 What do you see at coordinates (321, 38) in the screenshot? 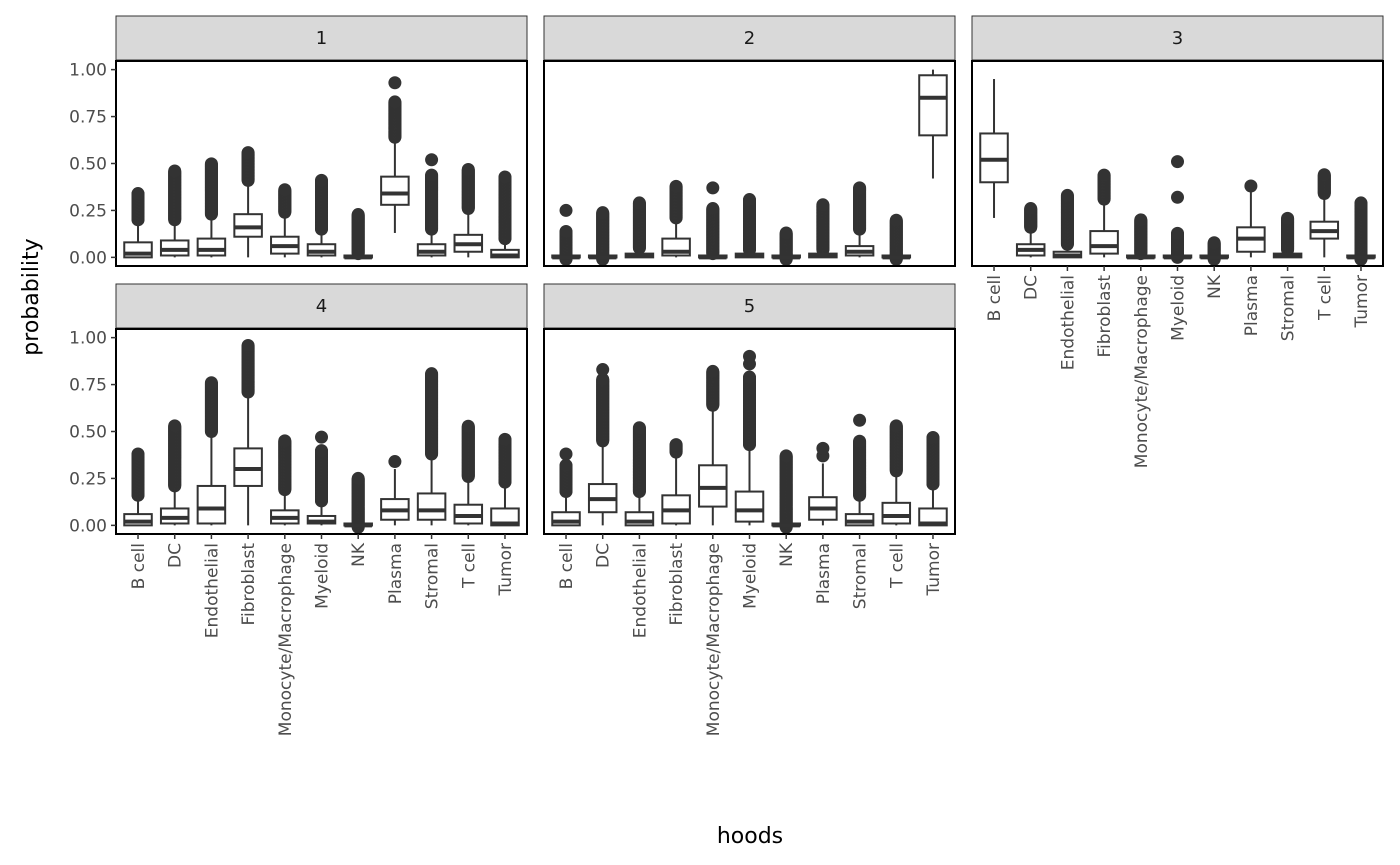
I see `facet-strip-label: 1` at bounding box center [321, 38].